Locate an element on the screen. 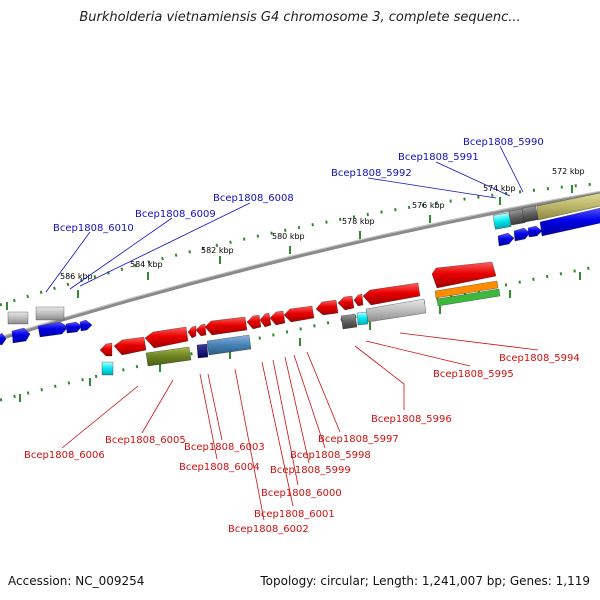  gene-label: Bcep1808_6010 is located at coordinates (93, 228).